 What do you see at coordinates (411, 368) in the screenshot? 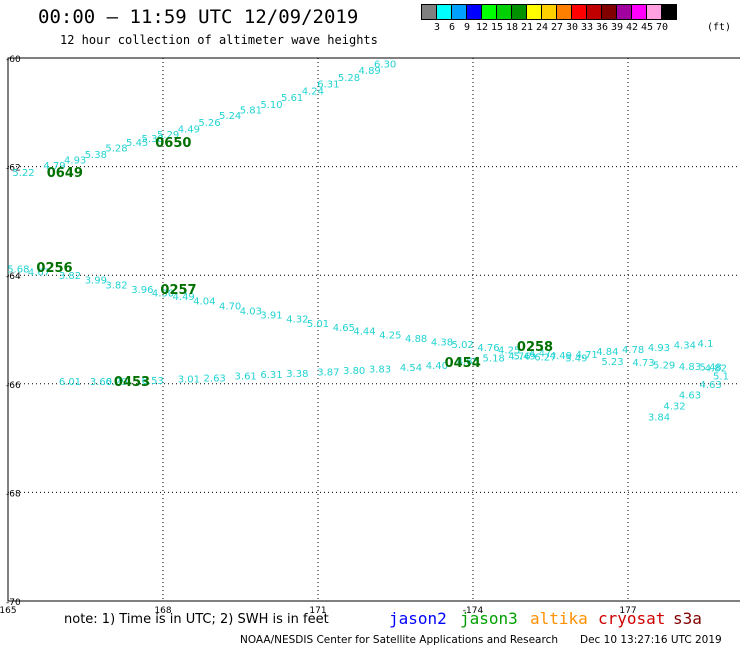
I see `swh-reading: 4.54` at bounding box center [411, 368].